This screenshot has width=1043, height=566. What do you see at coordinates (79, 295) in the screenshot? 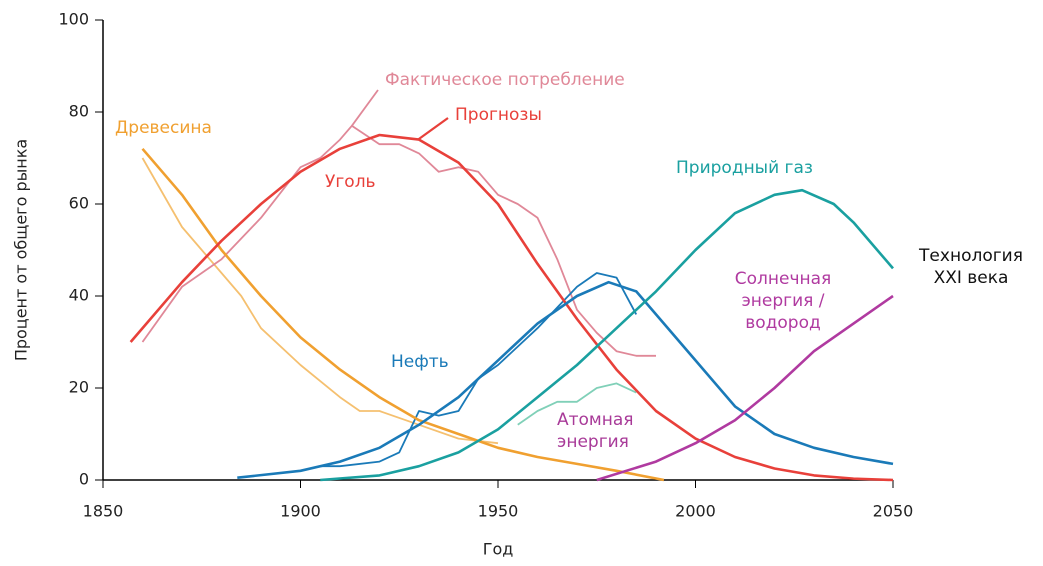
I see `y-tick-label: 40` at bounding box center [79, 295].